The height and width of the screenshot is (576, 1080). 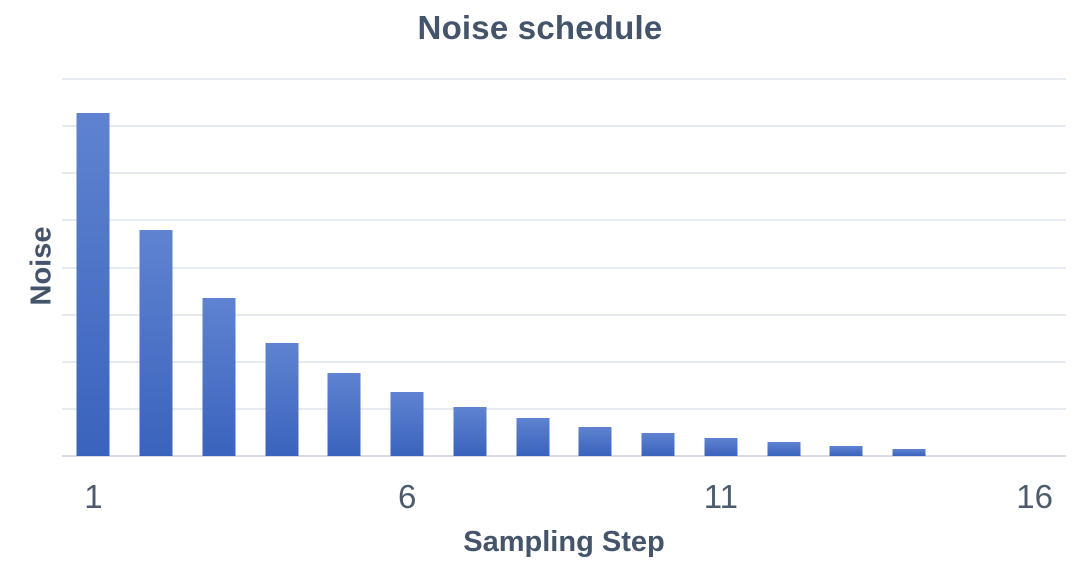 I want to click on chart-title: Noise schedule, so click(x=540, y=27).